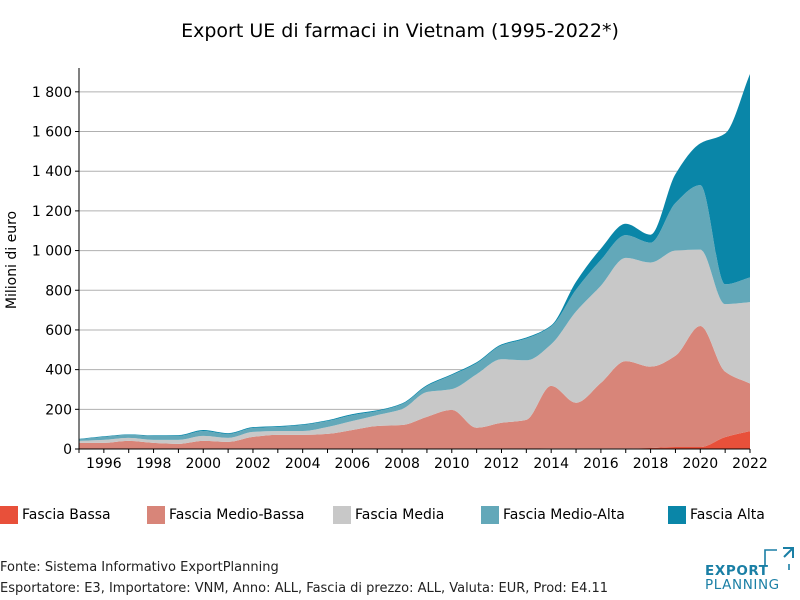  What do you see at coordinates (742, 585) in the screenshot?
I see `logo-text-planning: PLANNING` at bounding box center [742, 585].